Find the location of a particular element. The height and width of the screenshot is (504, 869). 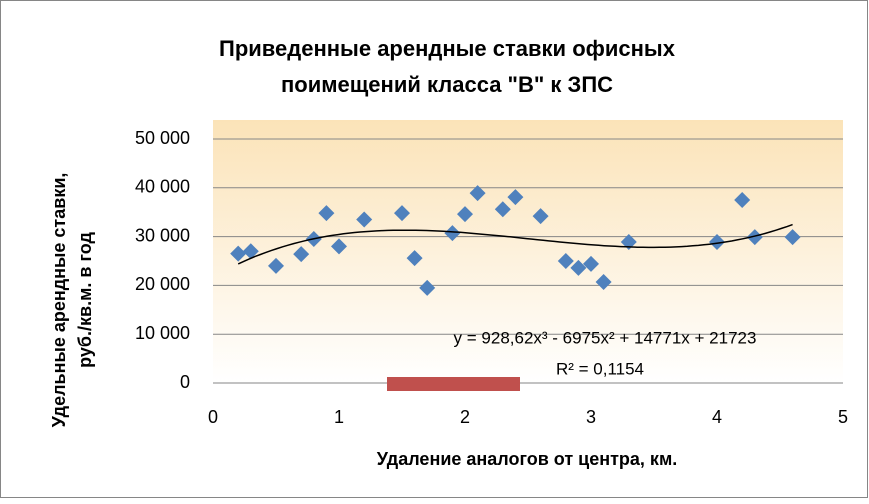

x-tick-label: 3 is located at coordinates (591, 417).